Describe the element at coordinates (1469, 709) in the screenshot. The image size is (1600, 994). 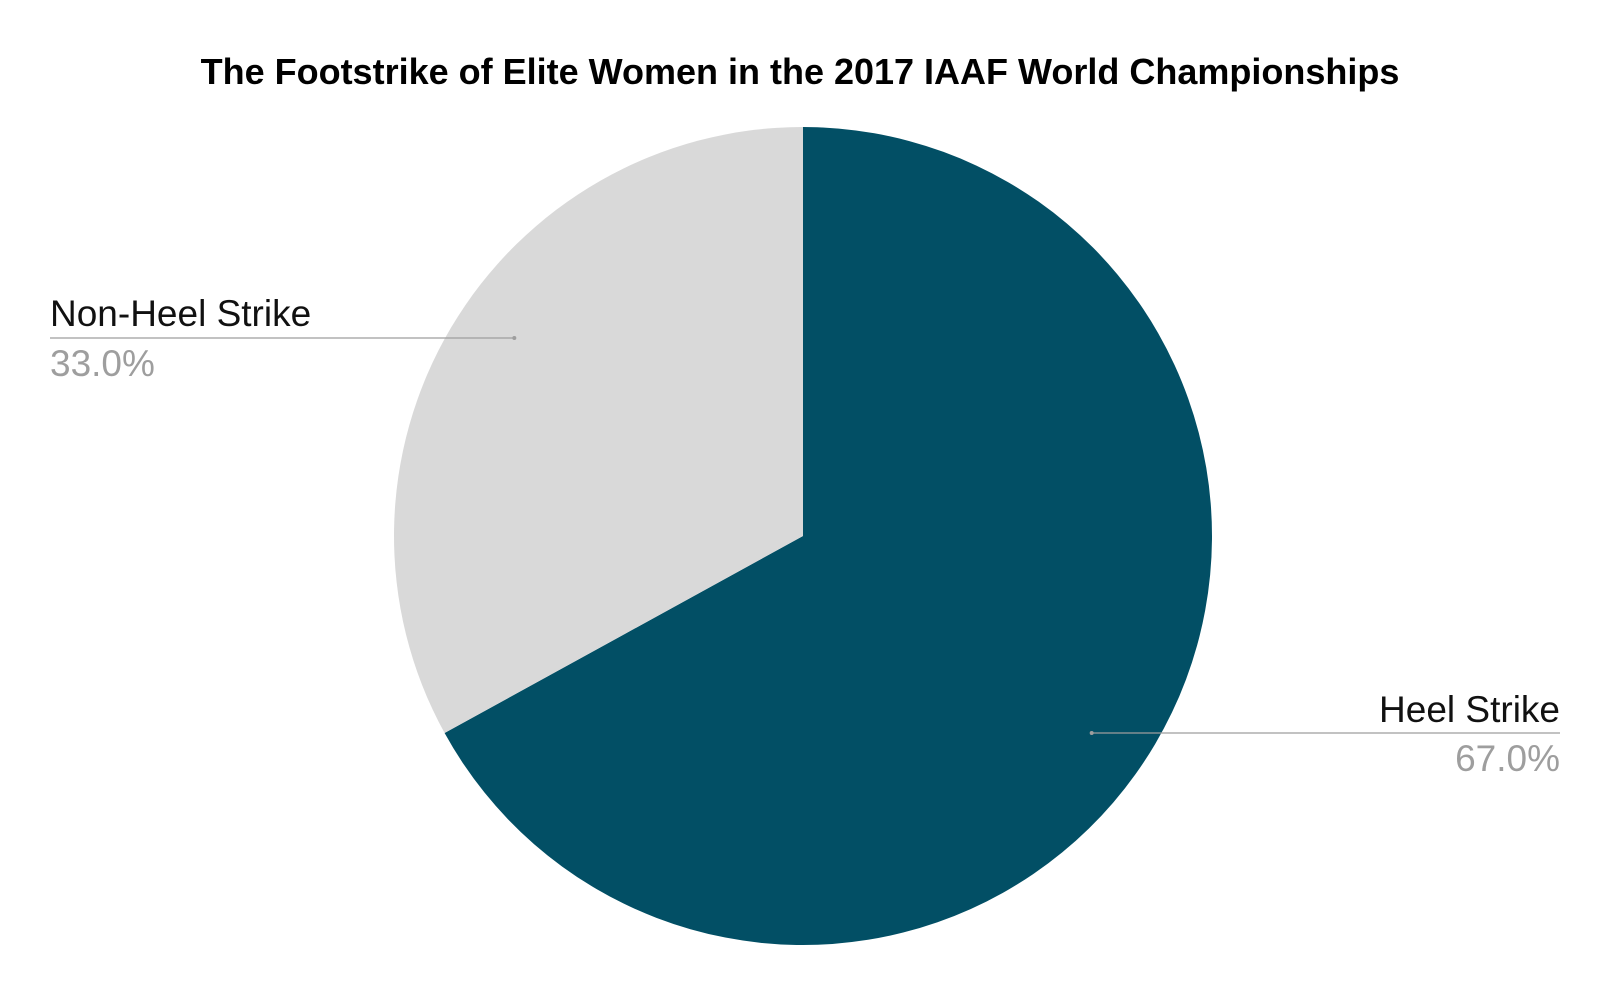
I see `slice-label: Heel Strike` at that location.